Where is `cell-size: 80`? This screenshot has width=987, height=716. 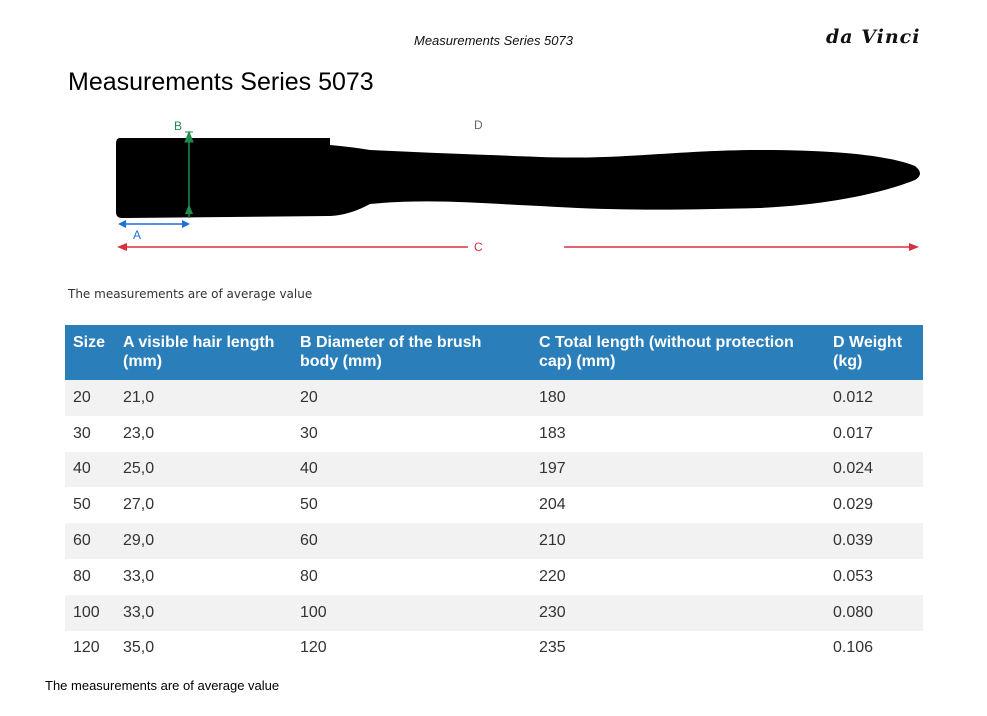 cell-size: 80 is located at coordinates (90, 576).